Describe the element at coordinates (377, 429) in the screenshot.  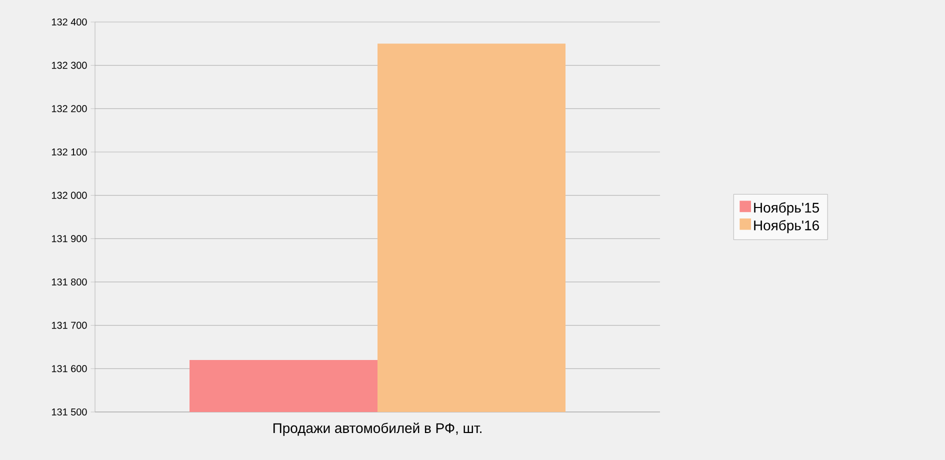
I see `x-axis-title: Продажи автомобилей в РФ, шт.` at that location.